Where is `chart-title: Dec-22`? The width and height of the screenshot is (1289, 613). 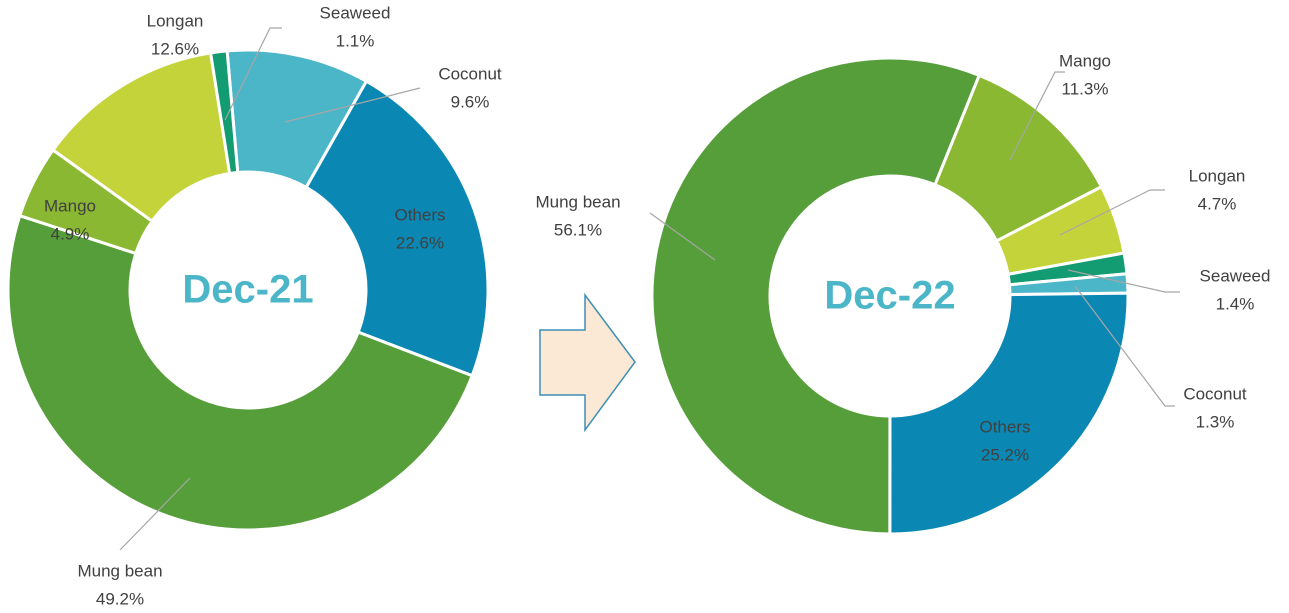
chart-title: Dec-22 is located at coordinates (889, 296).